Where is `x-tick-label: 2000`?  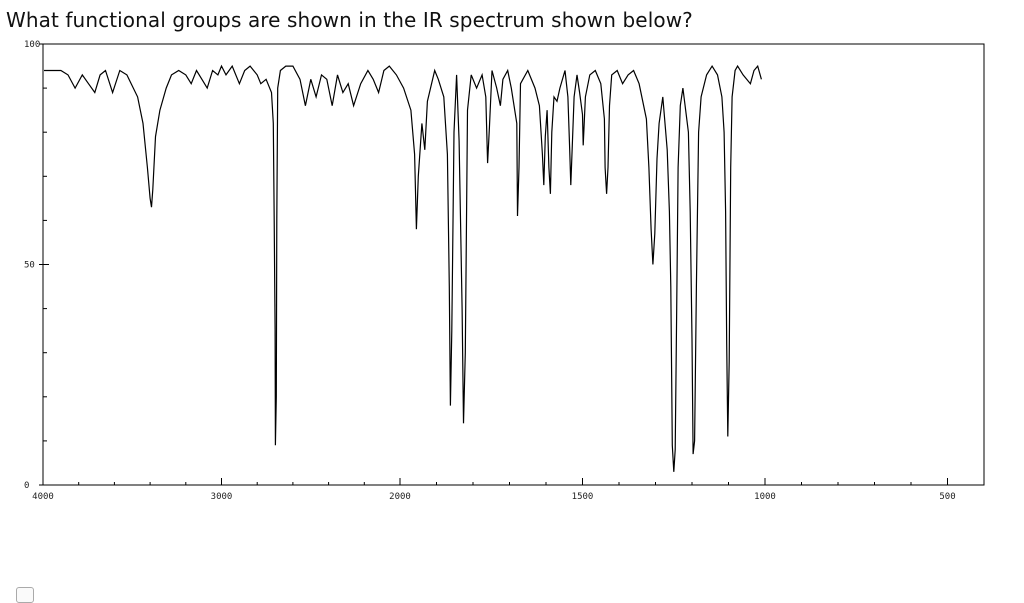
x-tick-label: 2000 is located at coordinates (400, 497).